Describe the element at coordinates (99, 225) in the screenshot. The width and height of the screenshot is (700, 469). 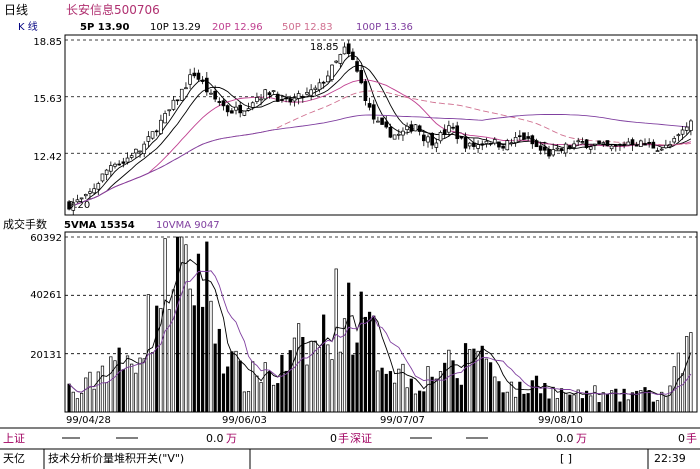
I see `vma5-value: 5VMA 15354` at that location.